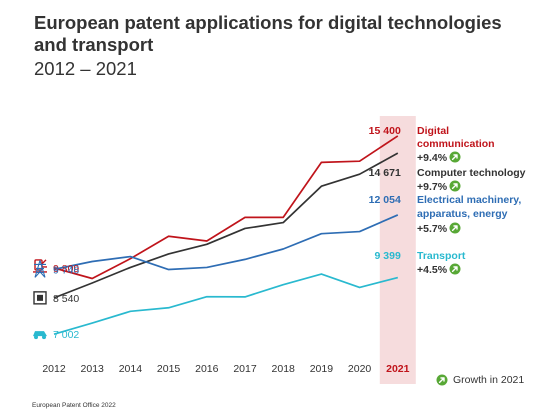 The width and height of the screenshot is (560, 420). Describe the element at coordinates (40, 335) in the screenshot. I see `car-icon` at that location.